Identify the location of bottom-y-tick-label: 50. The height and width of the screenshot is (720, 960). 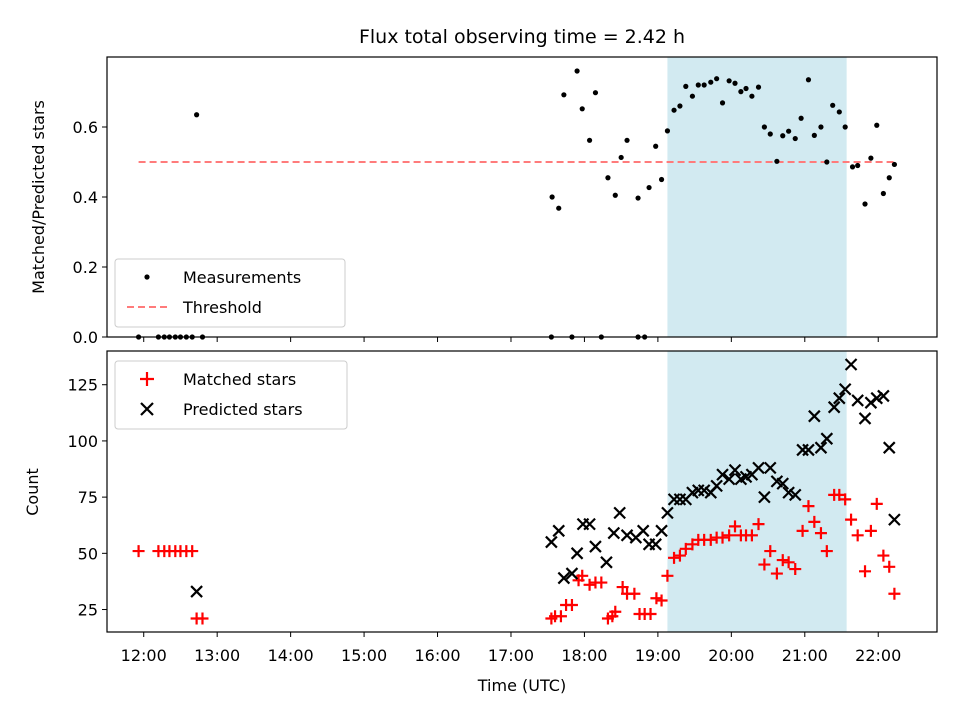
(88, 553).